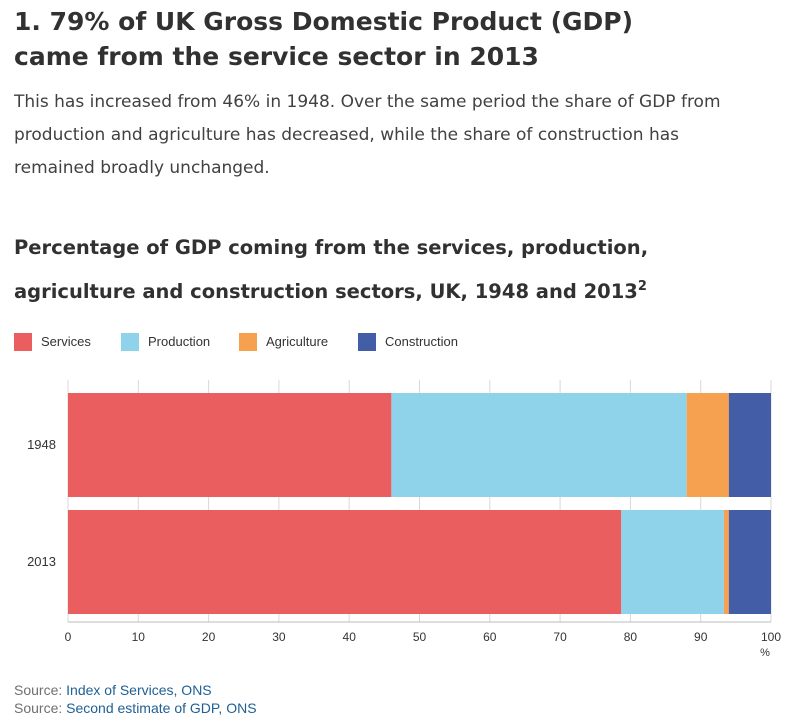 The image size is (790, 720). I want to click on x-tick-label: 80, so click(631, 637).